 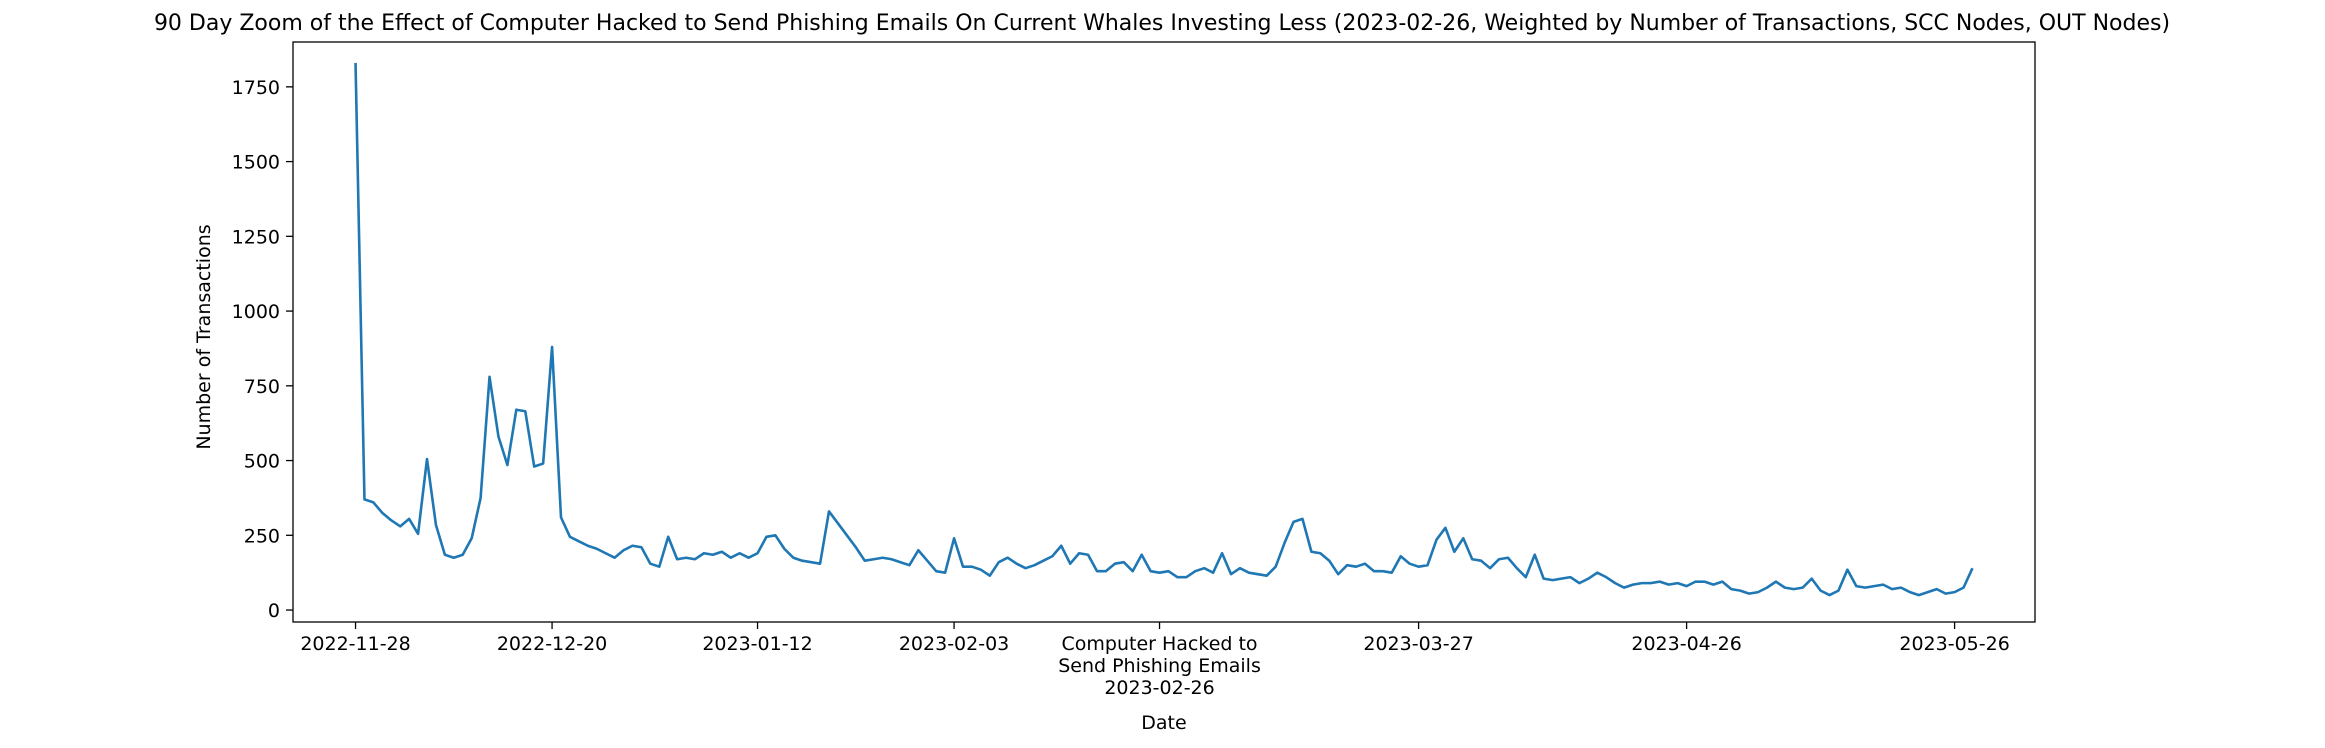 I want to click on y-axis-label: Number of Transactions, so click(x=204, y=336).